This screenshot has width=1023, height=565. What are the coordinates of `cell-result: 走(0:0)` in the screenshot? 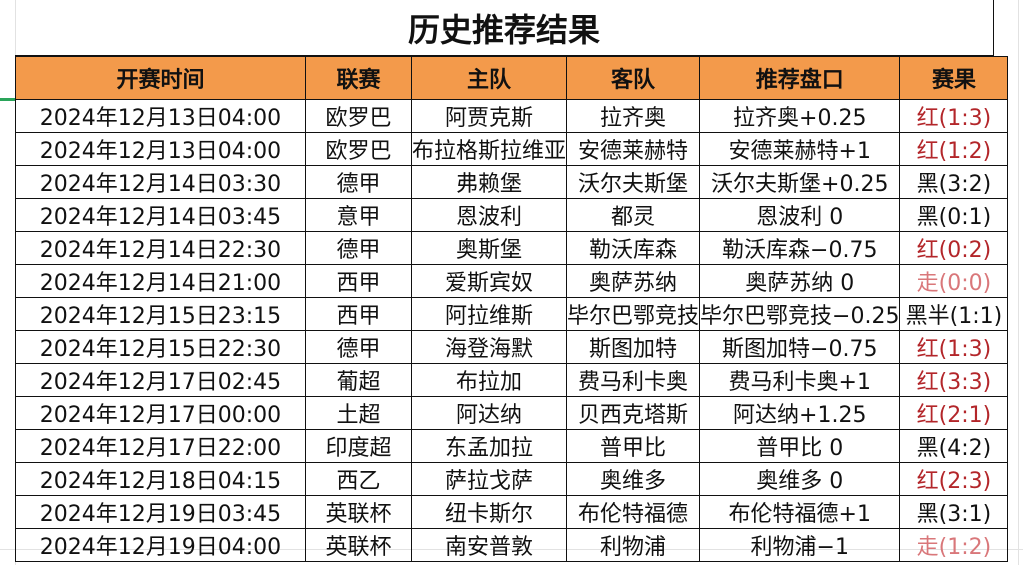 It's located at (954, 281).